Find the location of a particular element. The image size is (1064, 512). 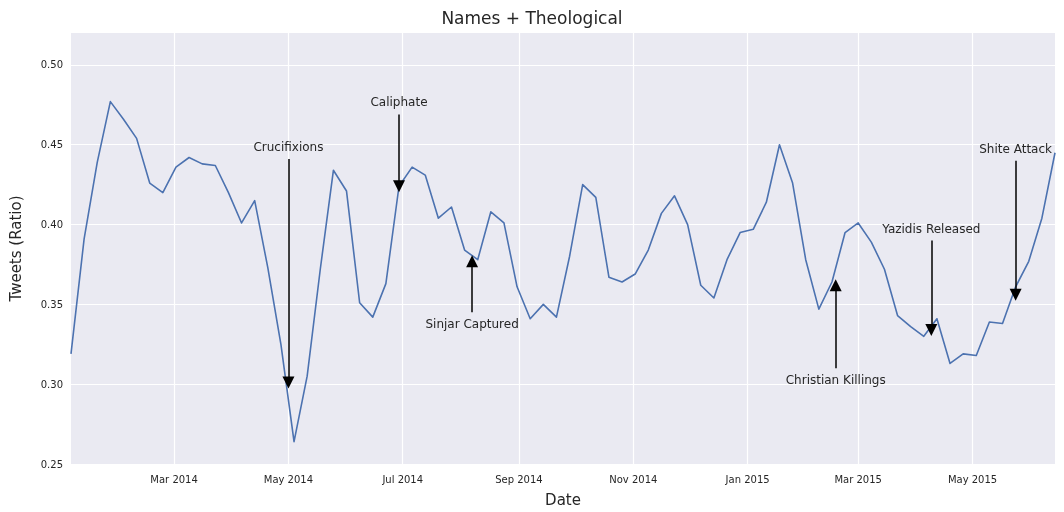

y-tick-label: 0.25 is located at coordinates (51, 464).